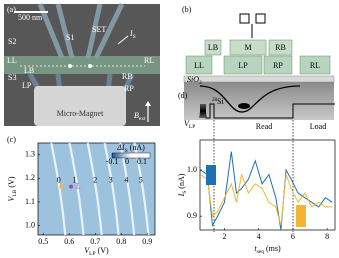 The image size is (339, 258). Describe the element at coordinates (192, 215) in the screenshot. I see `y-tick-label: 0.9` at that location.